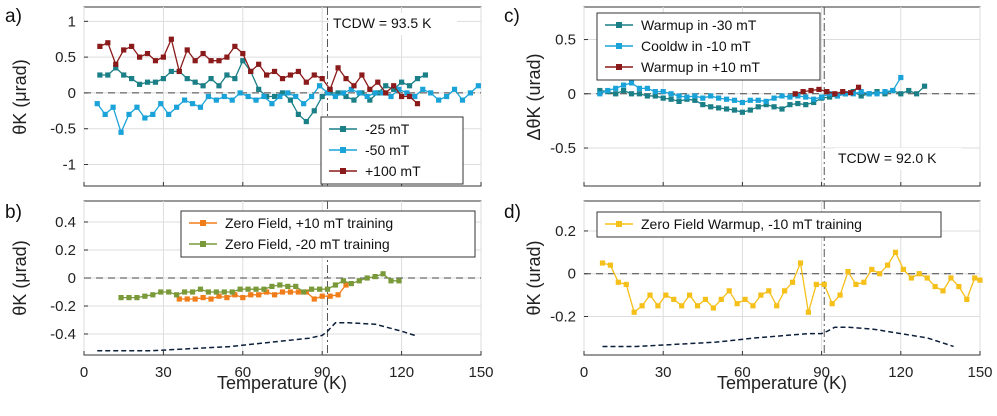 This screenshot has height=416, width=997. I want to click on x-tick-label: 60, so click(742, 372).